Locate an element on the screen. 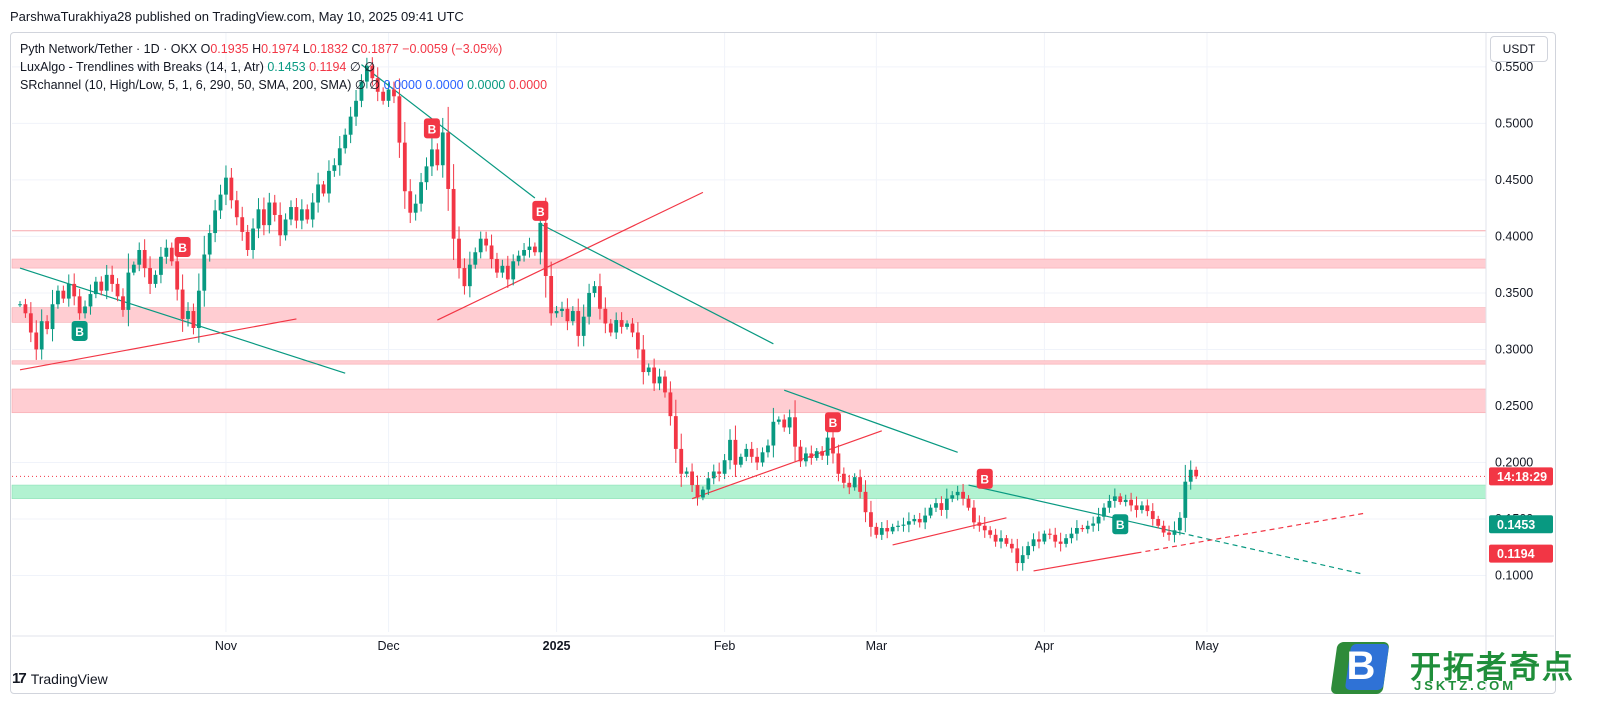 This screenshot has height=712, width=1600. y-tick-label: 0.5500 is located at coordinates (1514, 67).